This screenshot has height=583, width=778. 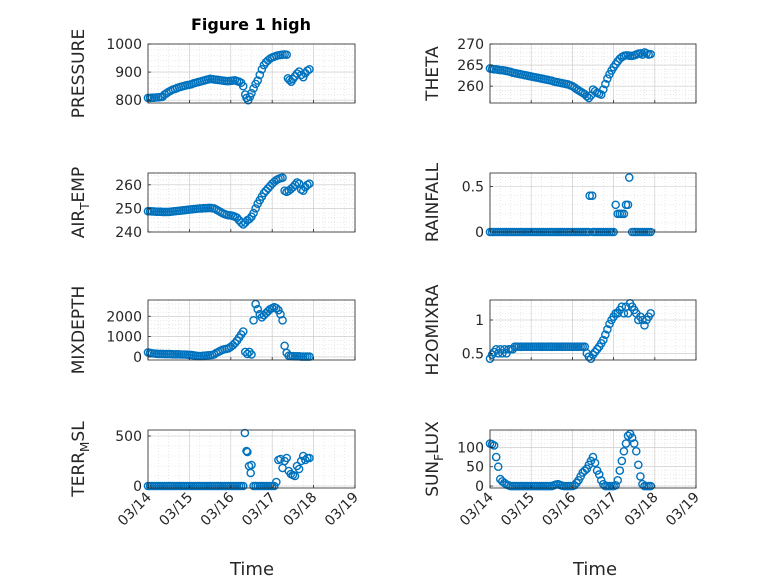 What do you see at coordinates (251, 569) in the screenshot?
I see `x-axis-label-left: Time` at bounding box center [251, 569].